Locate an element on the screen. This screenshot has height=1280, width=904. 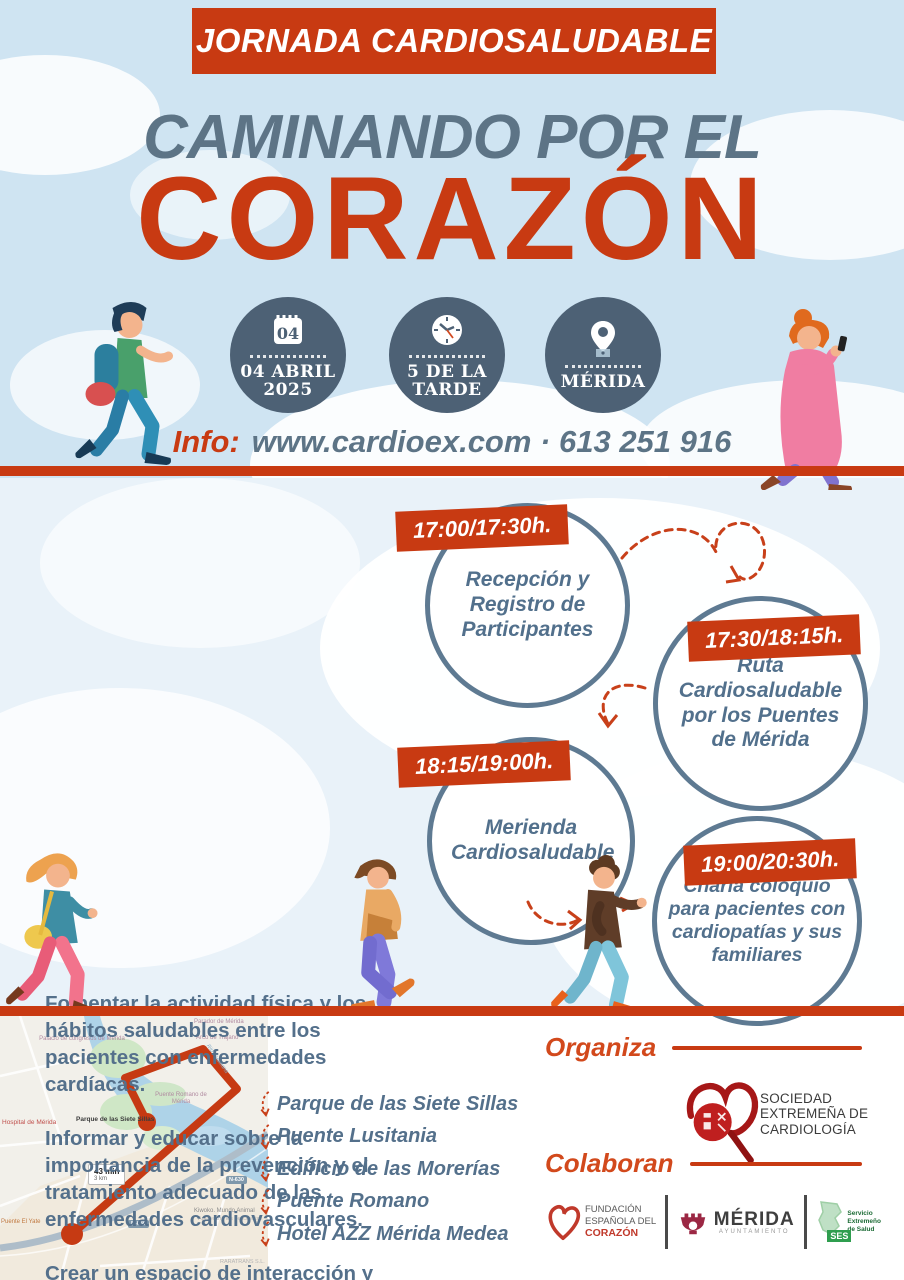
map-label-kiwoko: Kiwoko. Mundo Animal is located at coordinates (224, 1211).